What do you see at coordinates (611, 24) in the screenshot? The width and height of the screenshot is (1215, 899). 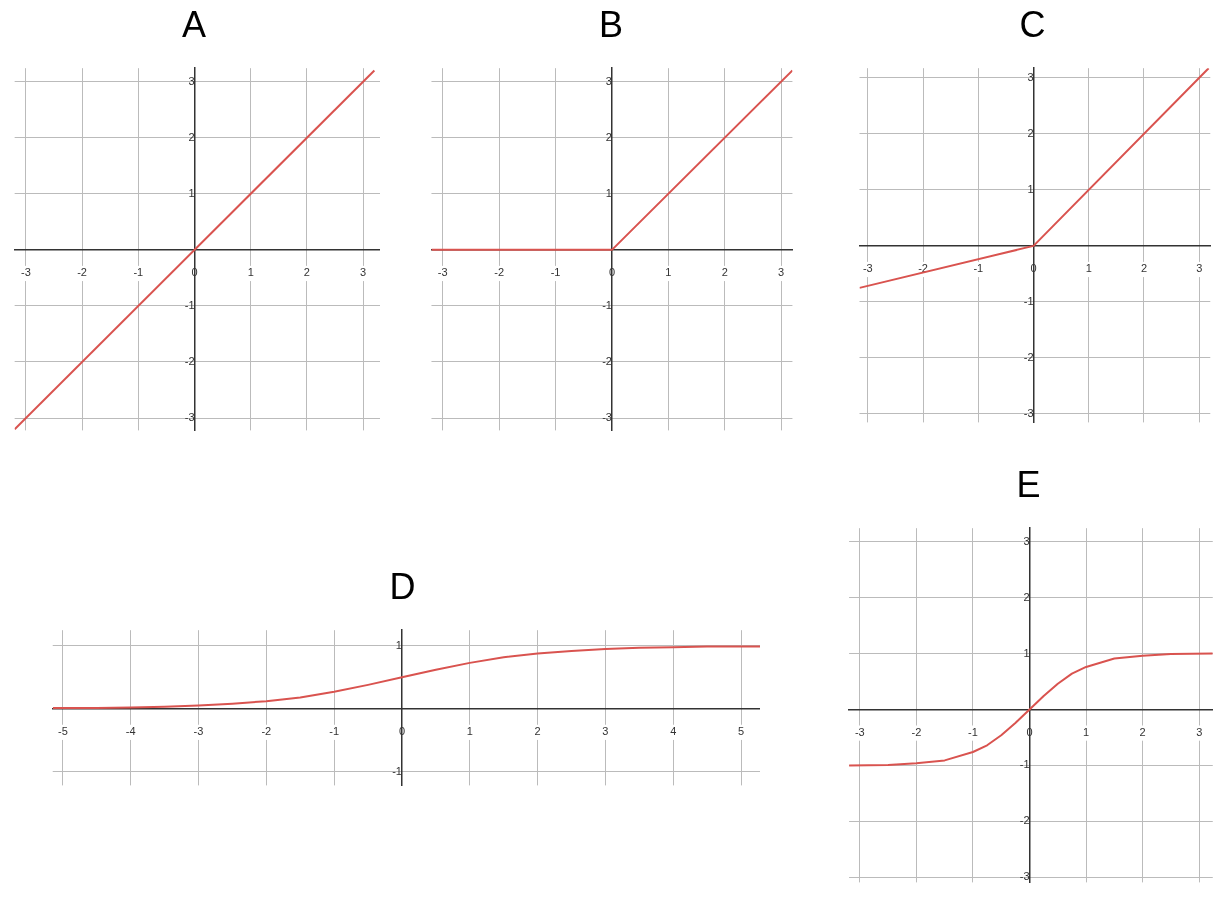 I see `chart-title: B` at bounding box center [611, 24].